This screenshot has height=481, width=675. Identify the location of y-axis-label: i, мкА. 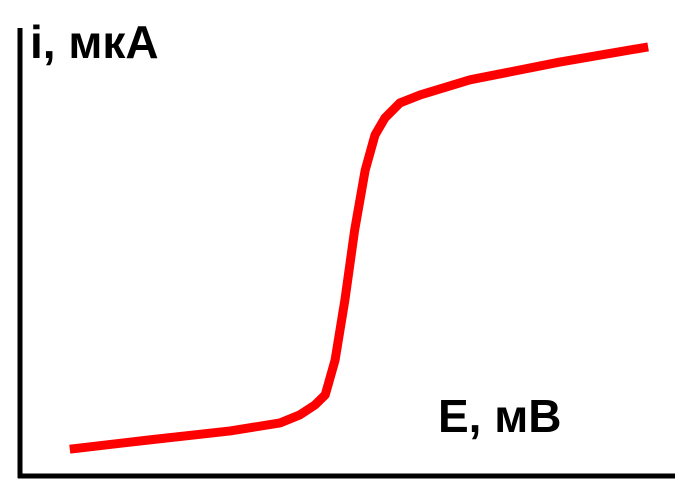
(94, 42).